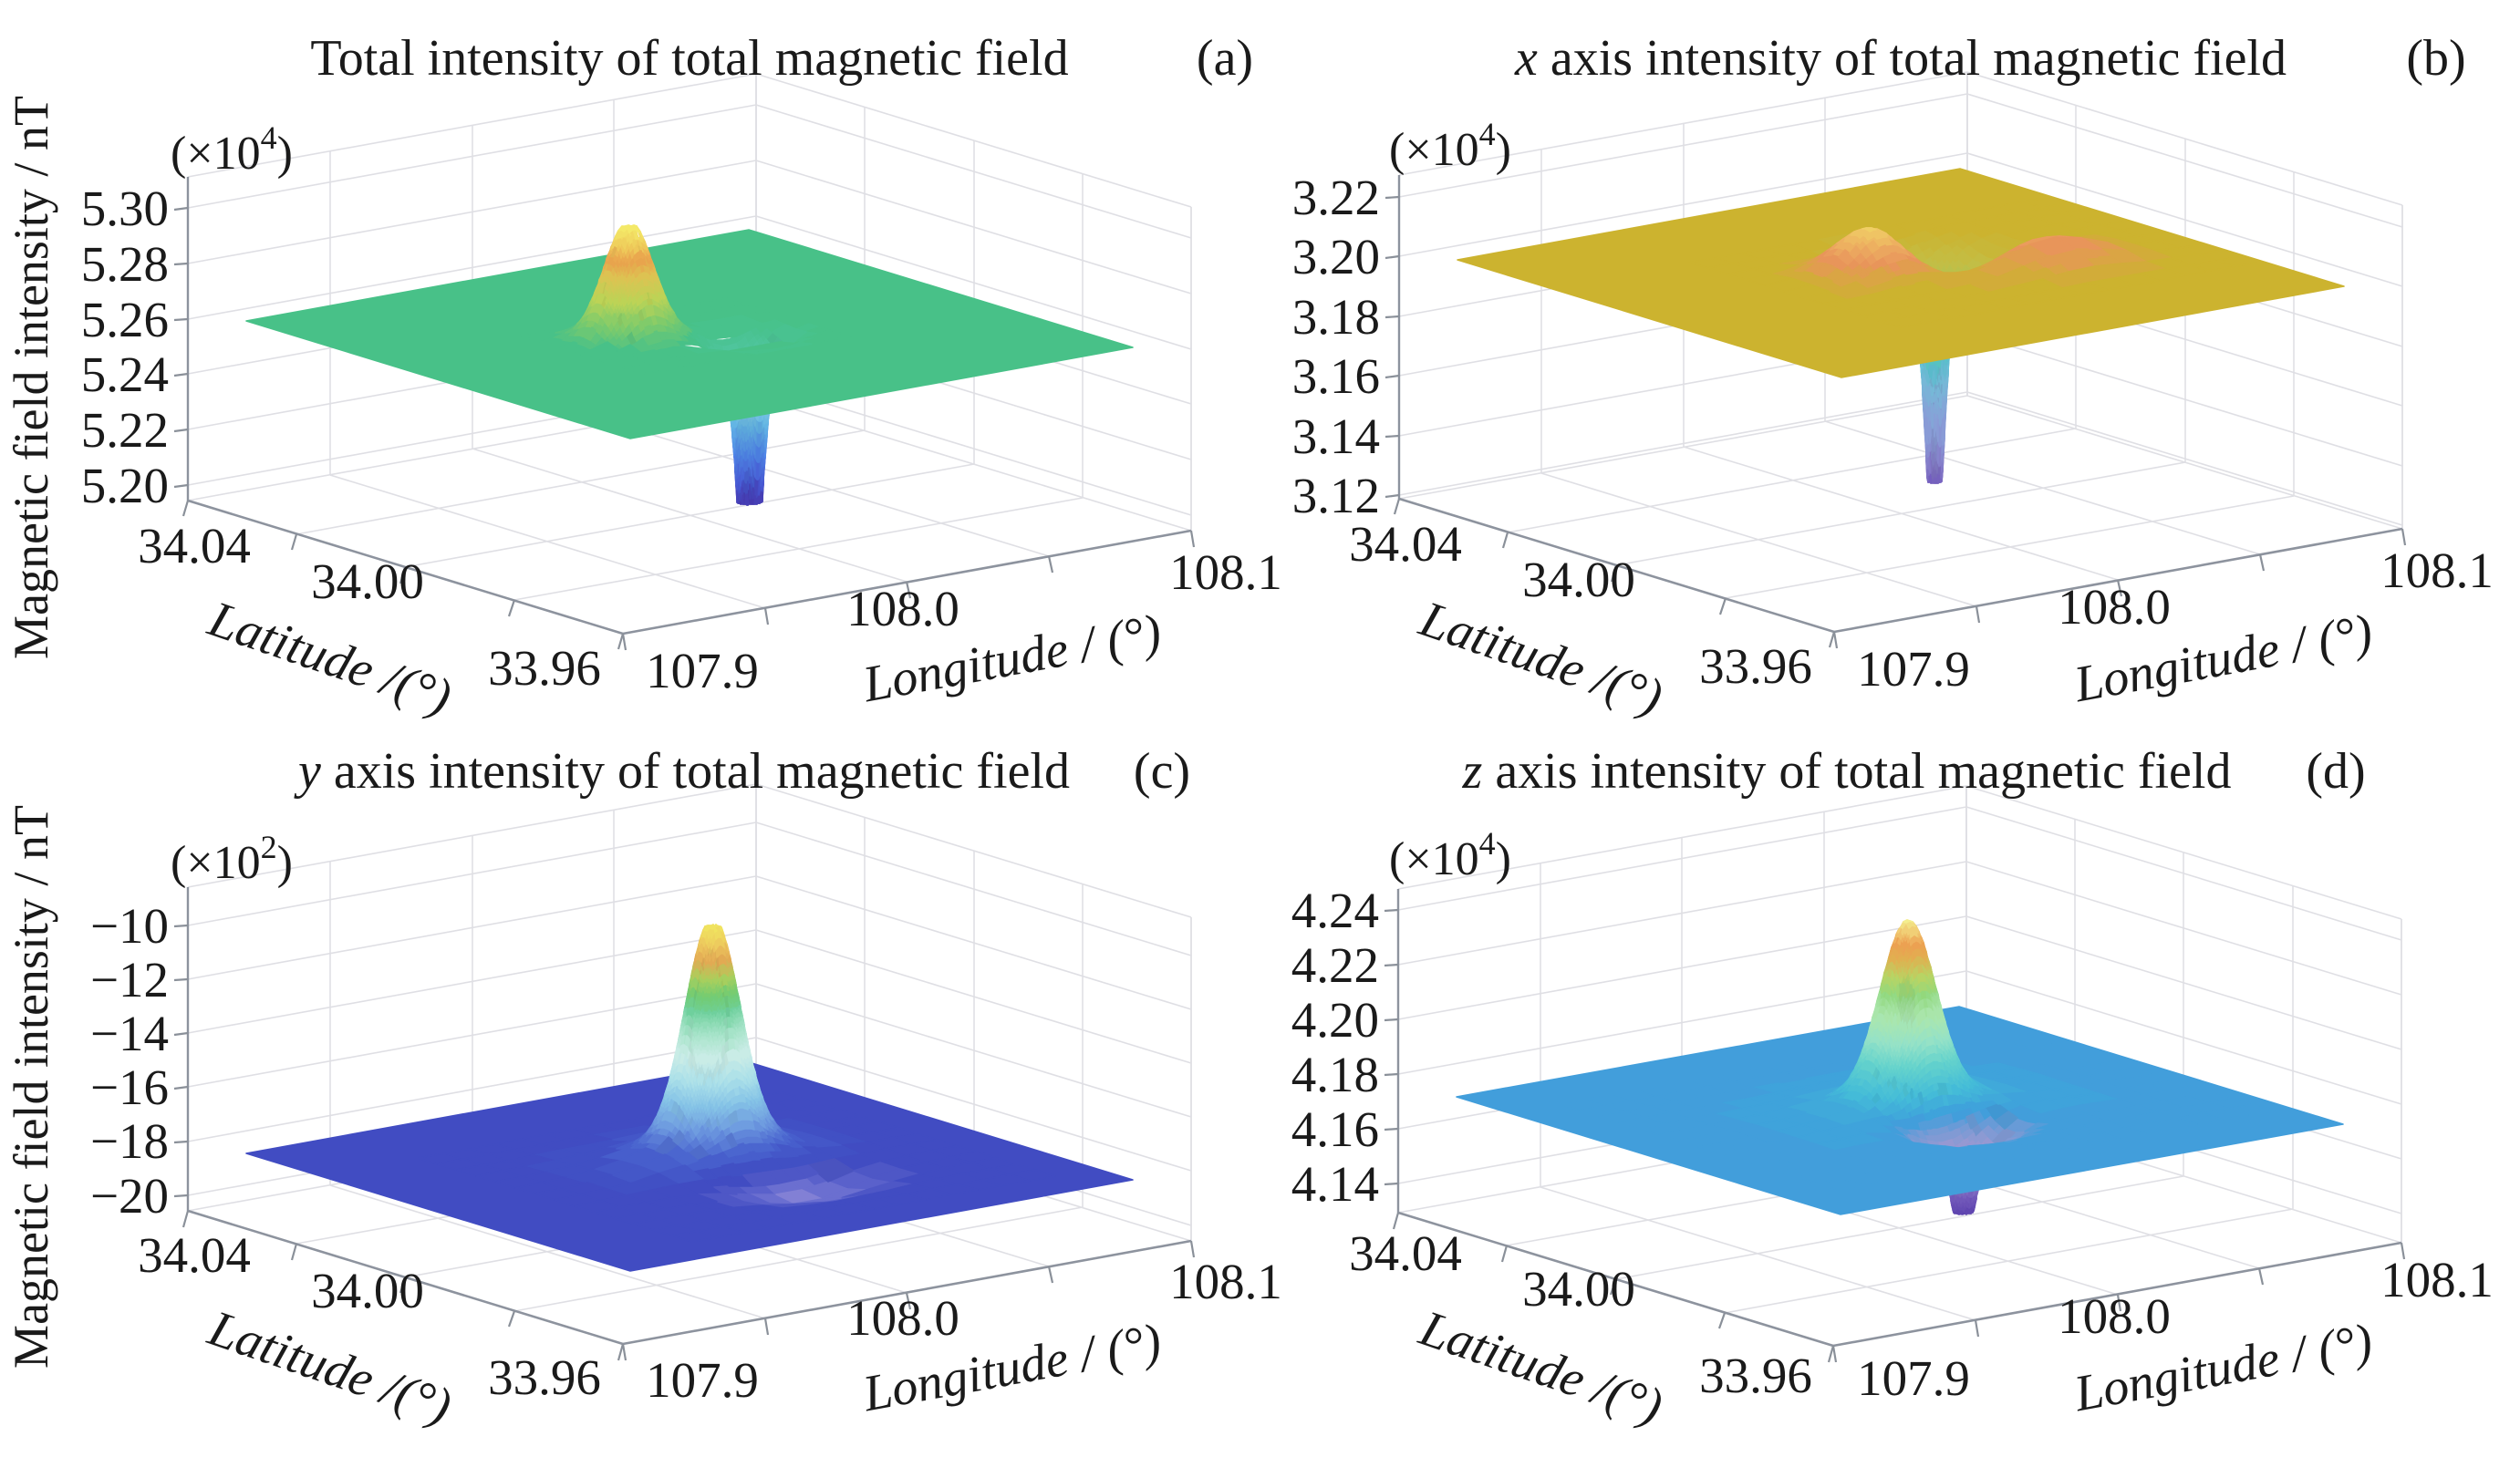 This screenshot has height=1457, width=2520. I want to click on svg-text: −10, so click(129, 926).